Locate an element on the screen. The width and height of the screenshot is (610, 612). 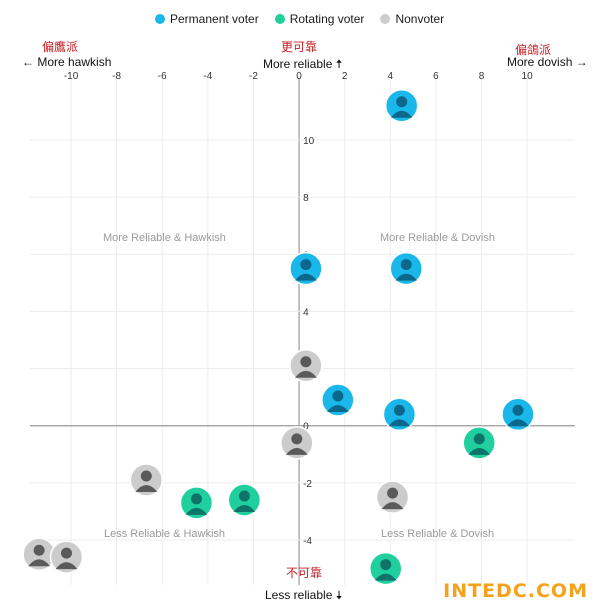
quadrant-label-reliable-dovish: More Reliable & Dovish is located at coordinates (437, 238).